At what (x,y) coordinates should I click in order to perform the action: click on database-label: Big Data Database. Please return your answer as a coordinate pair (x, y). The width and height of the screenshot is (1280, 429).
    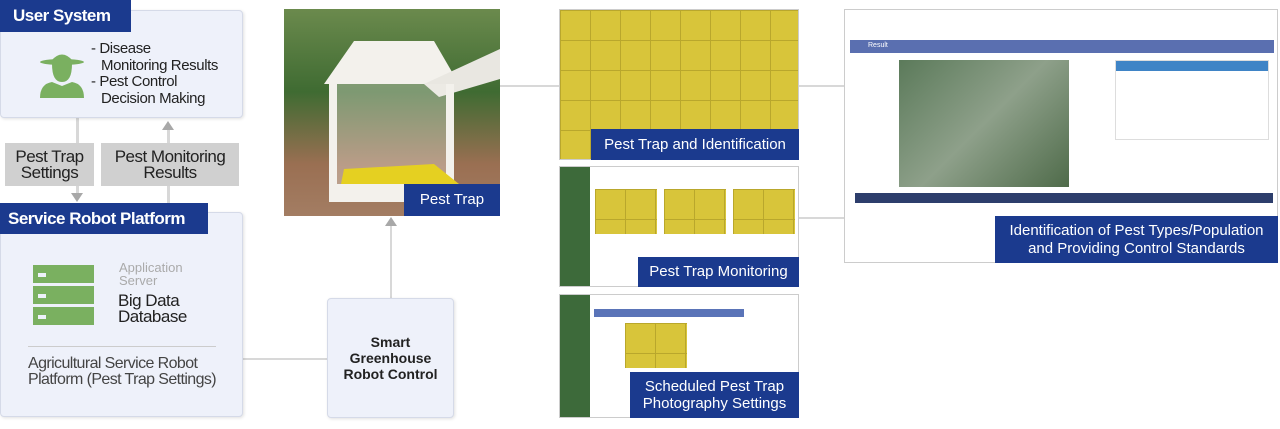
    Looking at the image, I should click on (152, 308).